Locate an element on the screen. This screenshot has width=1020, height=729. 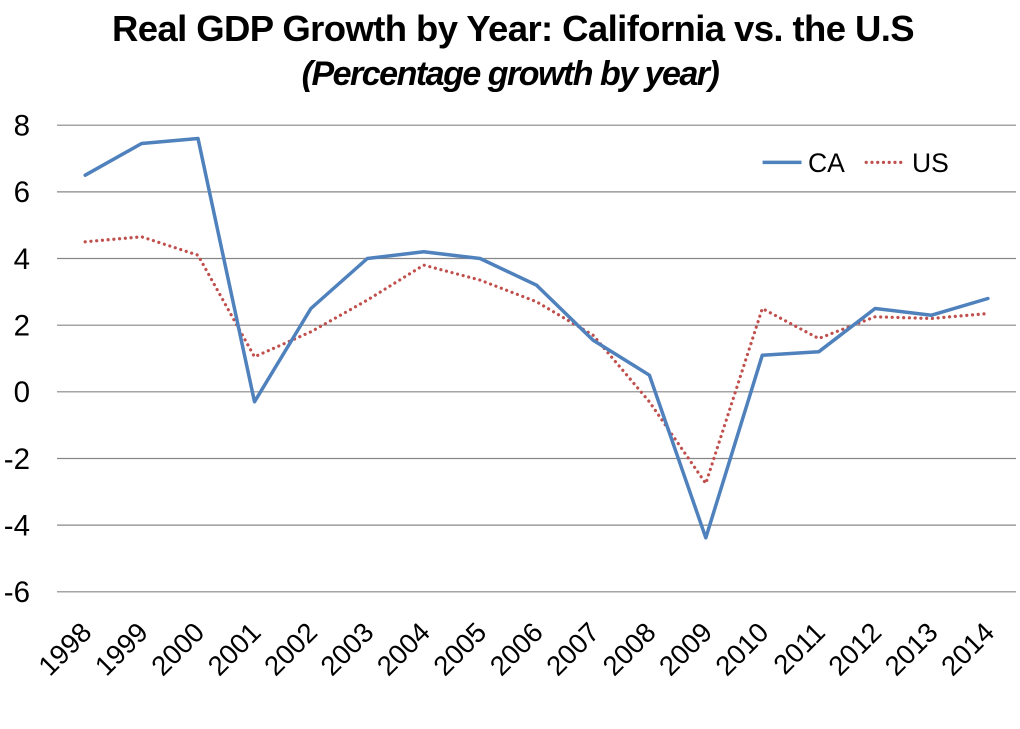
svg-text: 6 is located at coordinates (22, 192).